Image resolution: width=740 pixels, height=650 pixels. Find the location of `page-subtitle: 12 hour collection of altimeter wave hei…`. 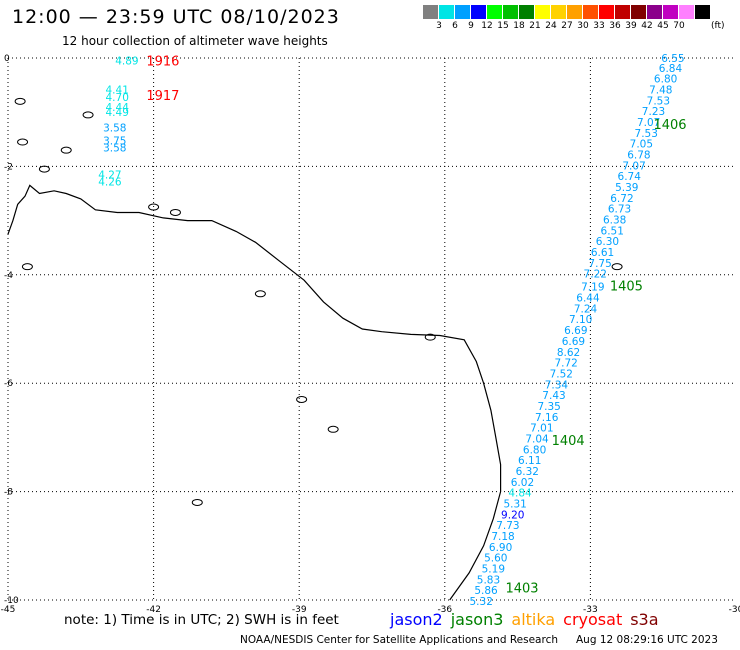

page-subtitle: 12 hour collection of altimeter wave hei… is located at coordinates (195, 41).